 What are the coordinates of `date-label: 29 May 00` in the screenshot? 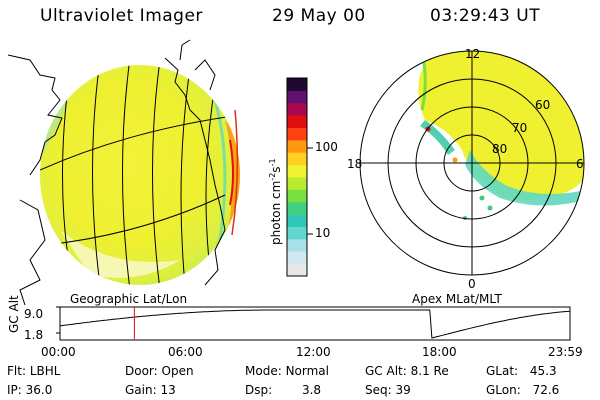 It's located at (319, 16).